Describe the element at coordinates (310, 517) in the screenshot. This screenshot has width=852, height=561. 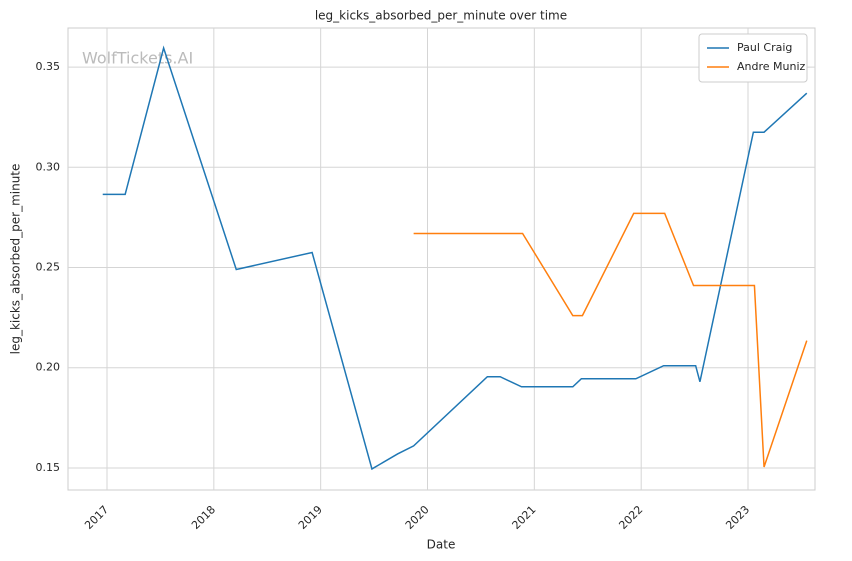
I see `x-tick-label: 2019` at that location.